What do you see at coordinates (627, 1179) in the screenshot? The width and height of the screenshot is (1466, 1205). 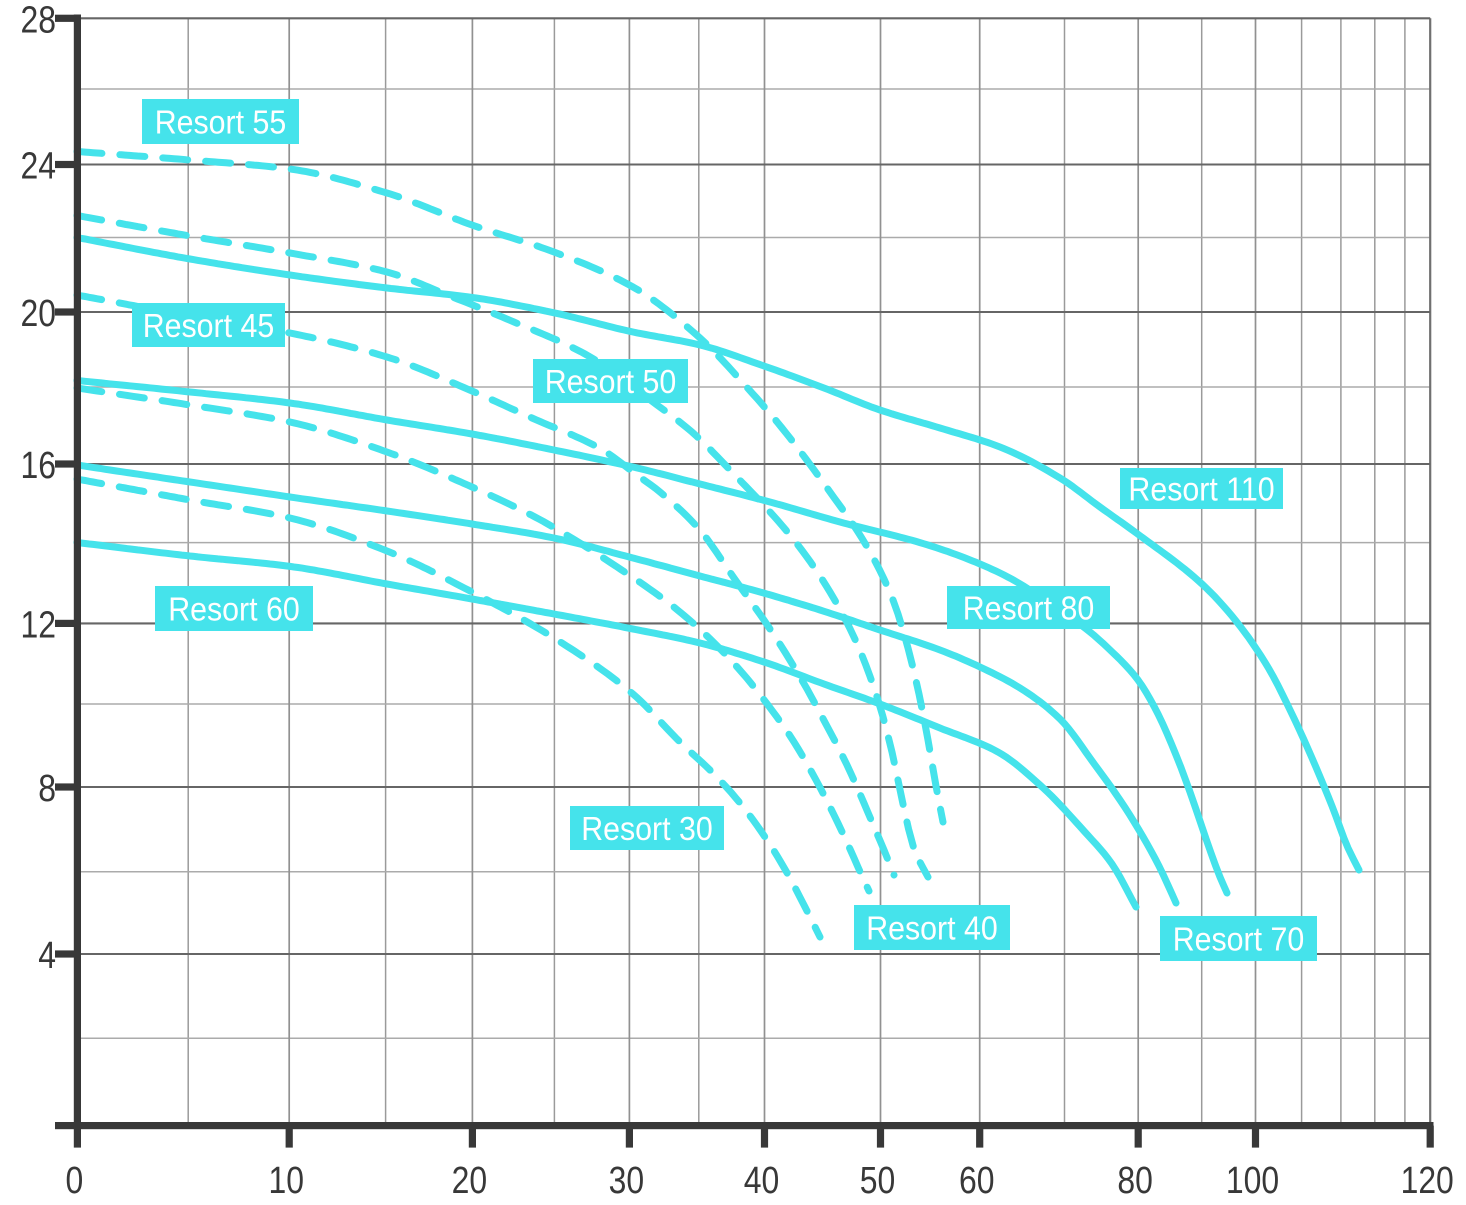 I see `svg-text: 30` at bounding box center [627, 1179].